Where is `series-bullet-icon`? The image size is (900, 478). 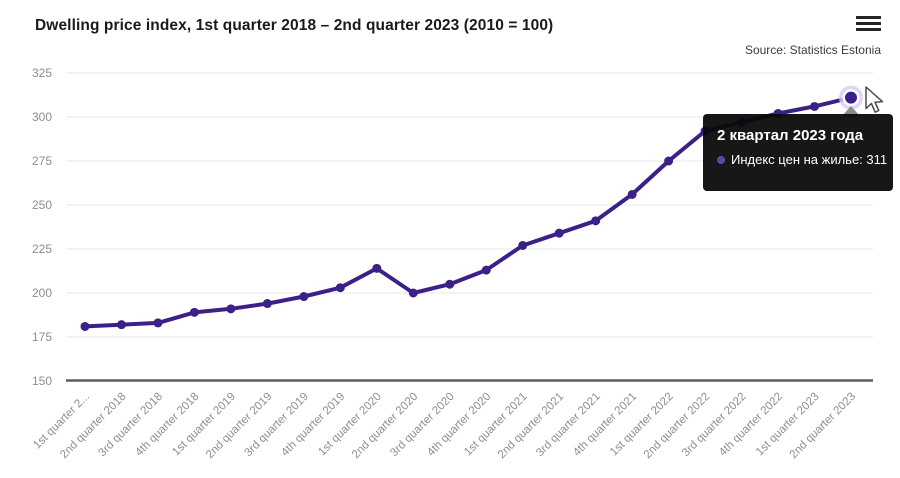 series-bullet-icon is located at coordinates (721, 159).